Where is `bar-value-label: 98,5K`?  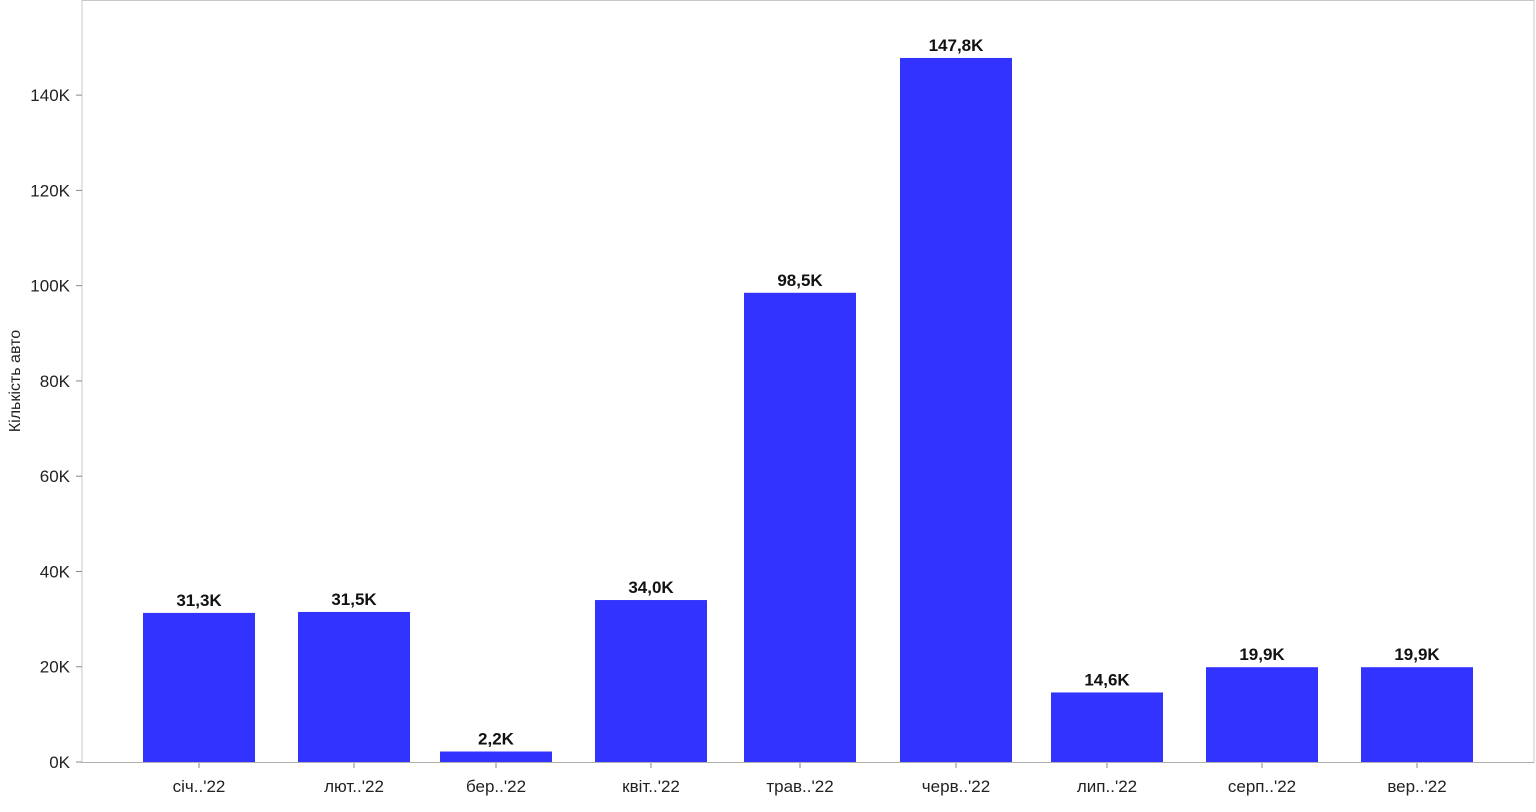 bar-value-label: 98,5K is located at coordinates (800, 280).